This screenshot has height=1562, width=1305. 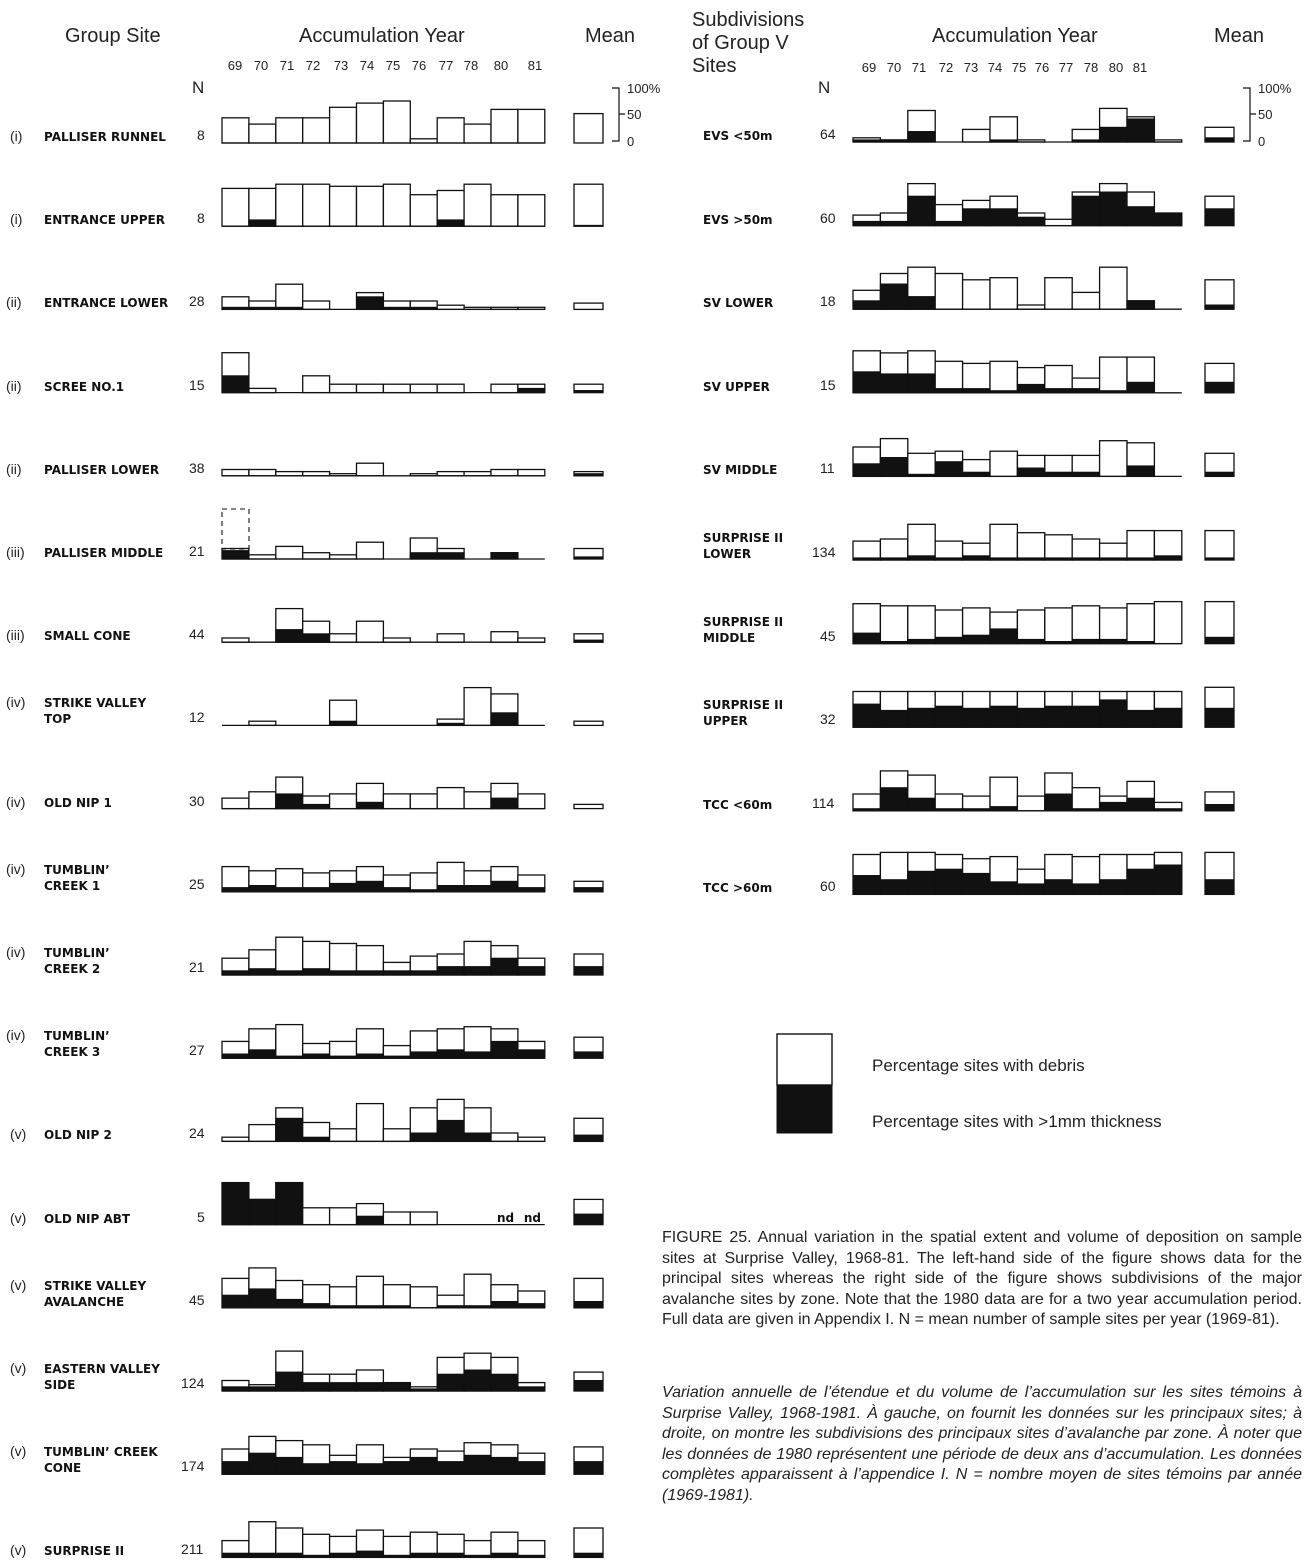 I want to click on left-n-palliser-runnel: 8, so click(x=201, y=135).